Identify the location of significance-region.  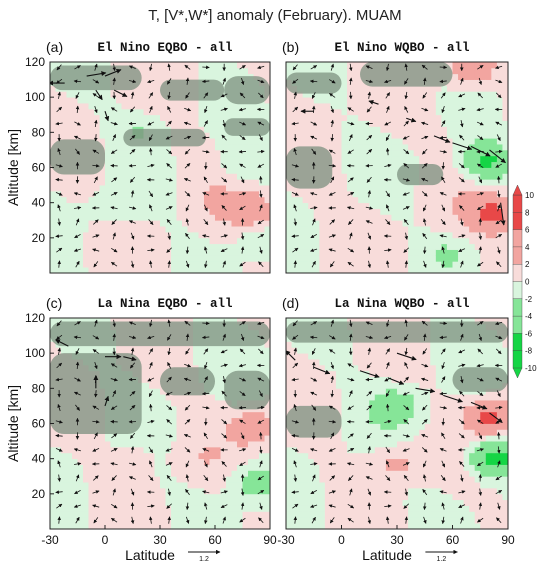
(314, 83).